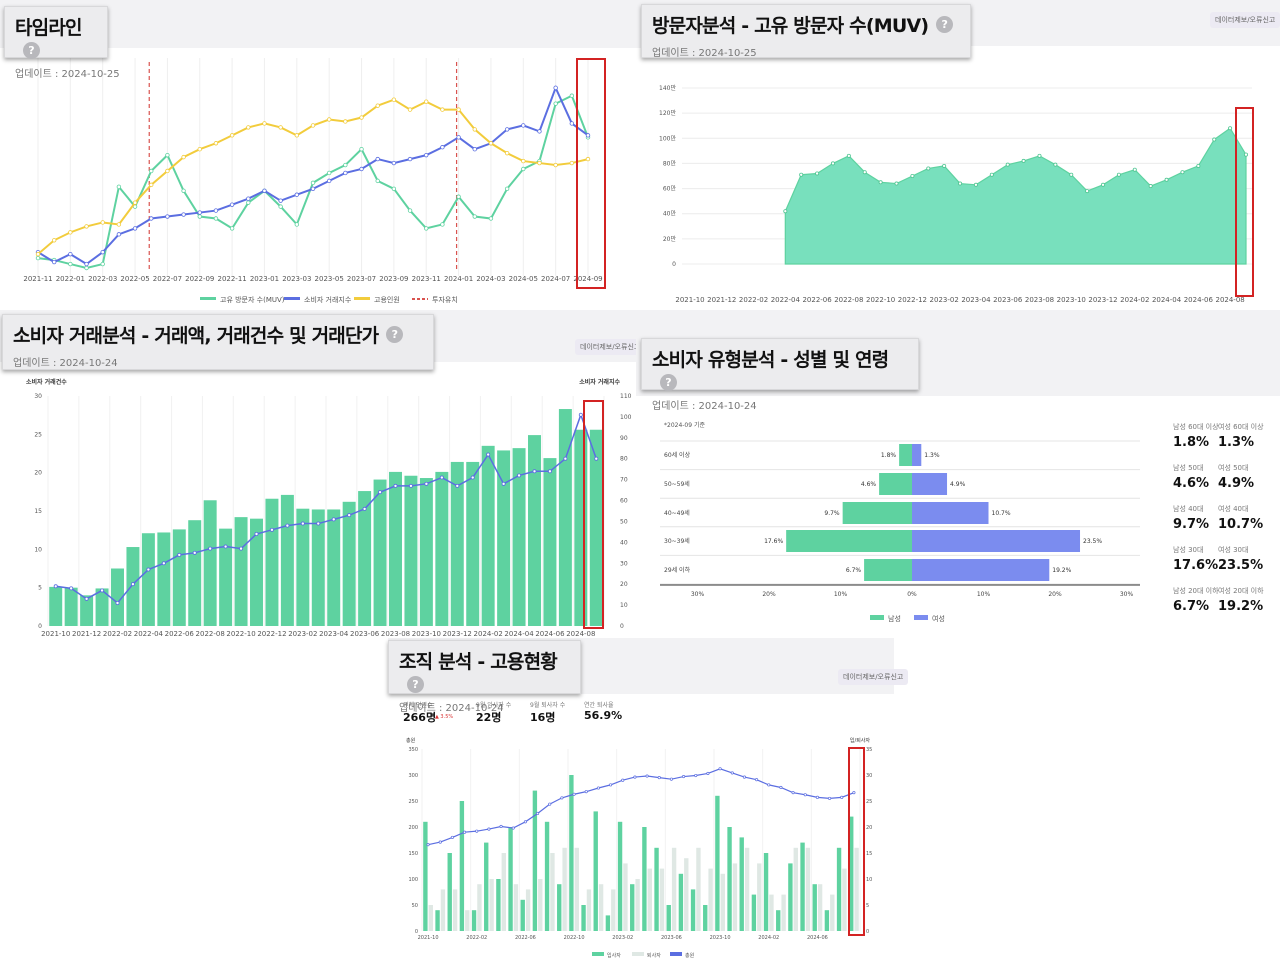  Describe the element at coordinates (1188, 550) in the screenshot. I see `summary-label: 남성 30대` at that location.